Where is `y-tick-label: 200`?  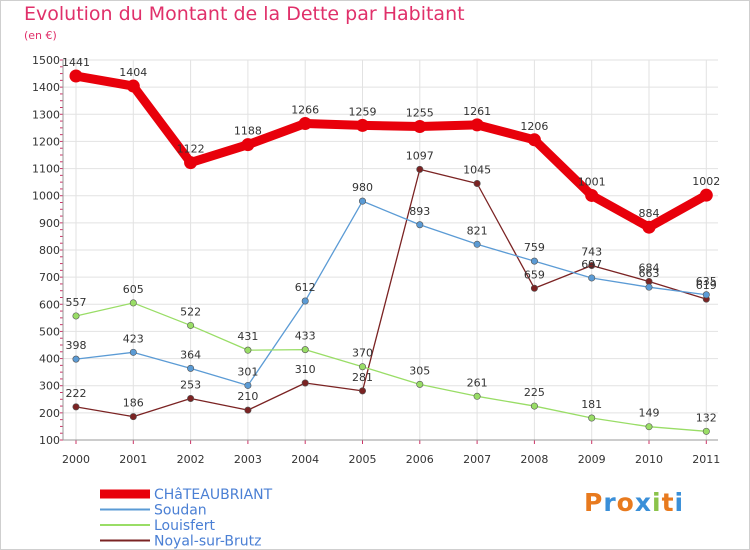
y-tick-label: 200 is located at coordinates (49, 413).